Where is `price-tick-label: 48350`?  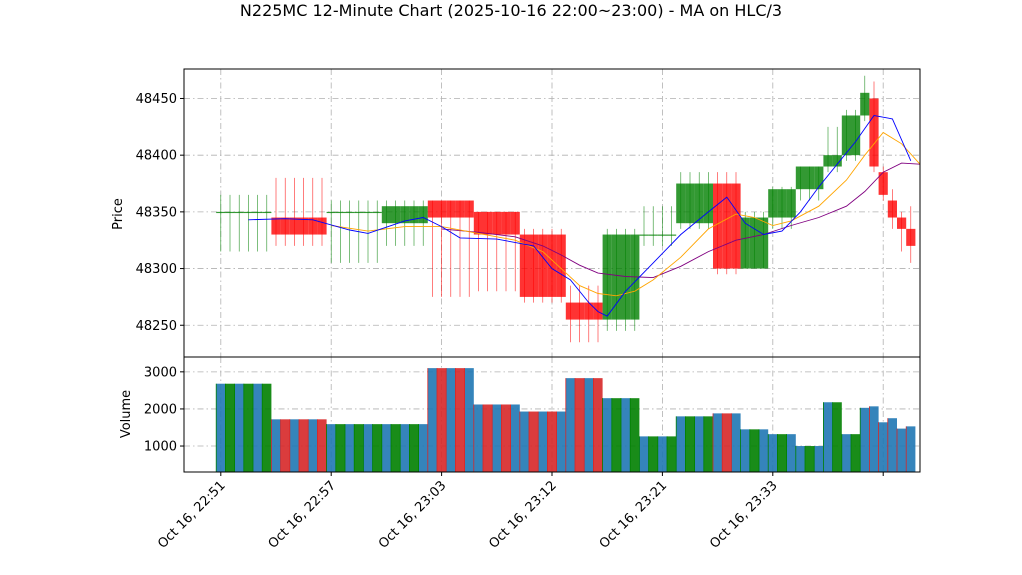
price-tick-label: 48350 is located at coordinates (156, 212).